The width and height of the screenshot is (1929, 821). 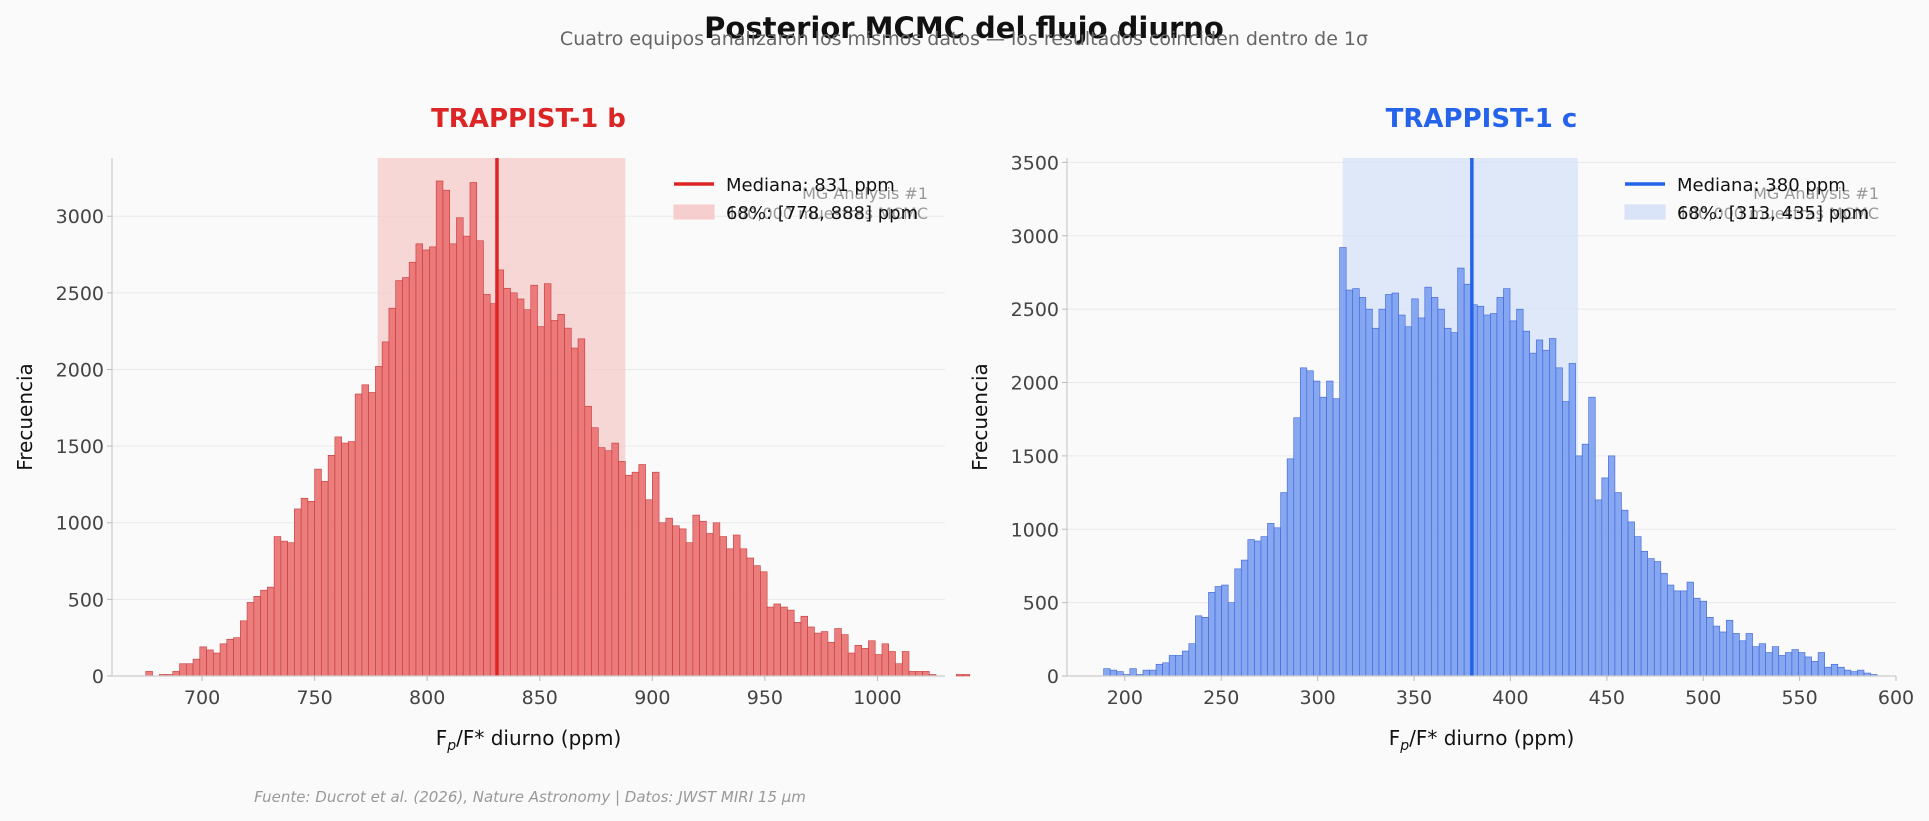 What do you see at coordinates (442, 738) in the screenshot?
I see `x-axis-label-main: F` at bounding box center [442, 738].